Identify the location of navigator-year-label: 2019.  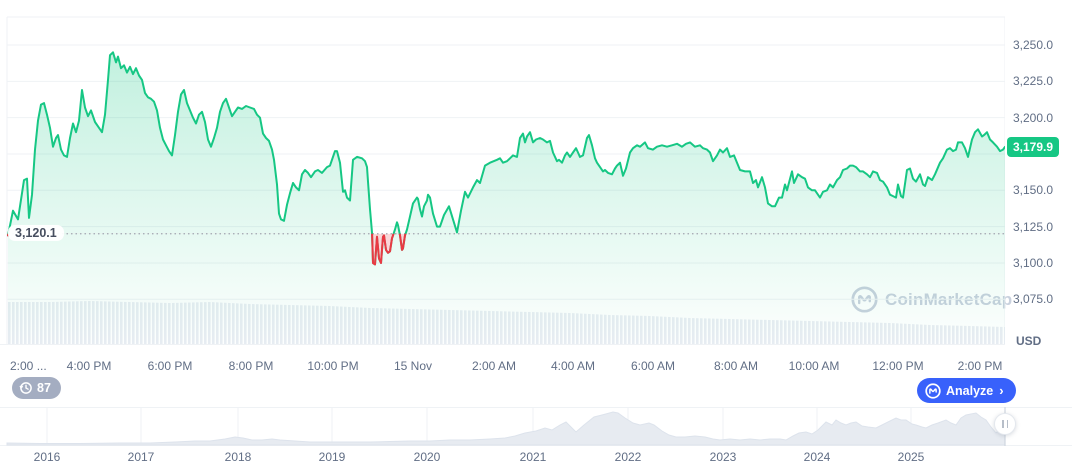
(332, 457).